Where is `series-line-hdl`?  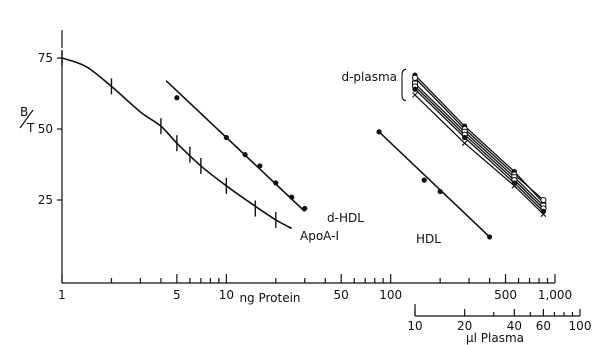
series-line-hdl is located at coordinates (434, 184).